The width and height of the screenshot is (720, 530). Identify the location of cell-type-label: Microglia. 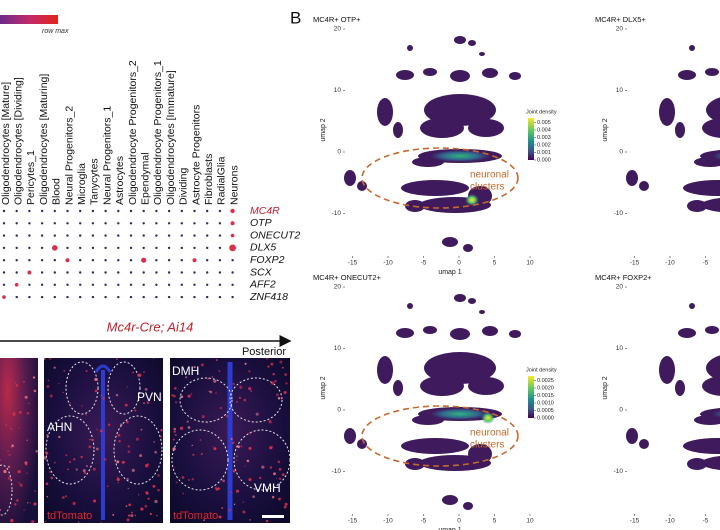
(82, 184).